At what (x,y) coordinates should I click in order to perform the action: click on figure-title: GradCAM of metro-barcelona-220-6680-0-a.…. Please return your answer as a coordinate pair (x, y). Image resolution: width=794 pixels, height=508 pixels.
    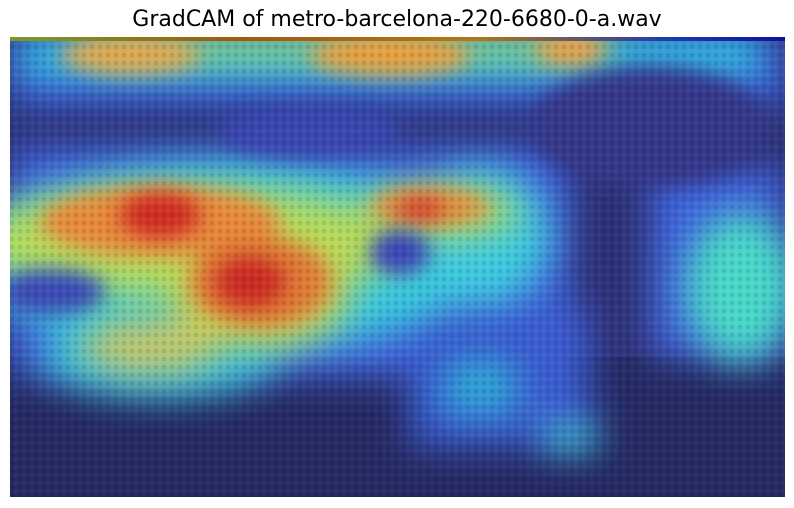
    Looking at the image, I should click on (397, 19).